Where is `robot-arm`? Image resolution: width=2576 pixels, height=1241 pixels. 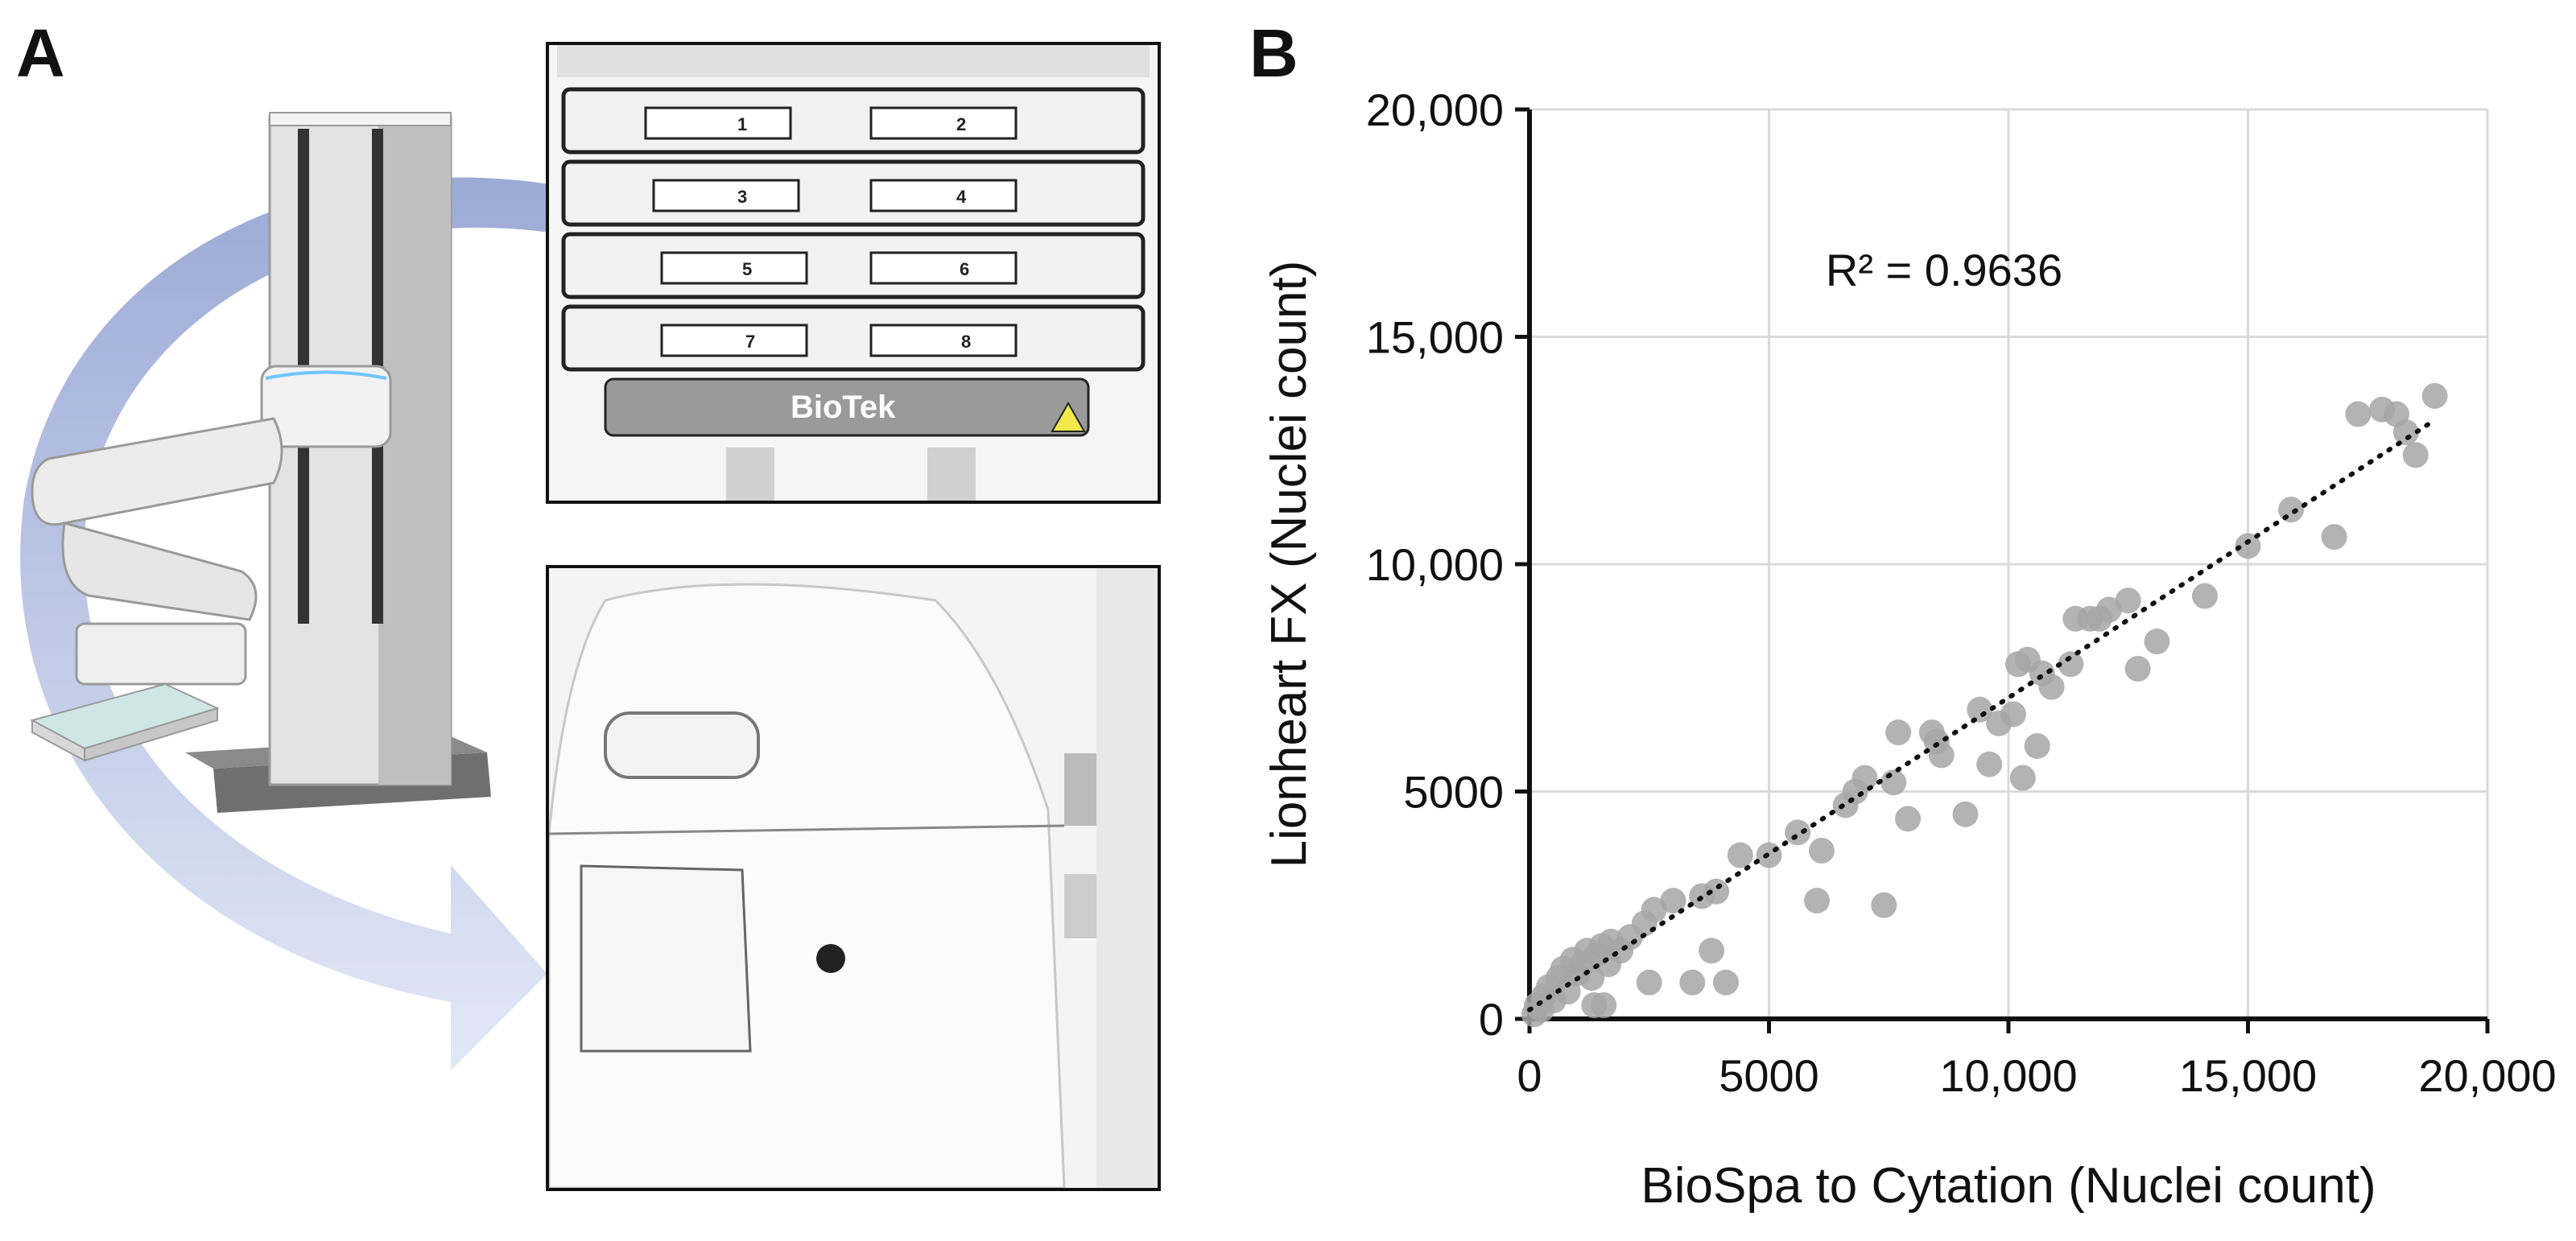
robot-arm is located at coordinates (157, 472).